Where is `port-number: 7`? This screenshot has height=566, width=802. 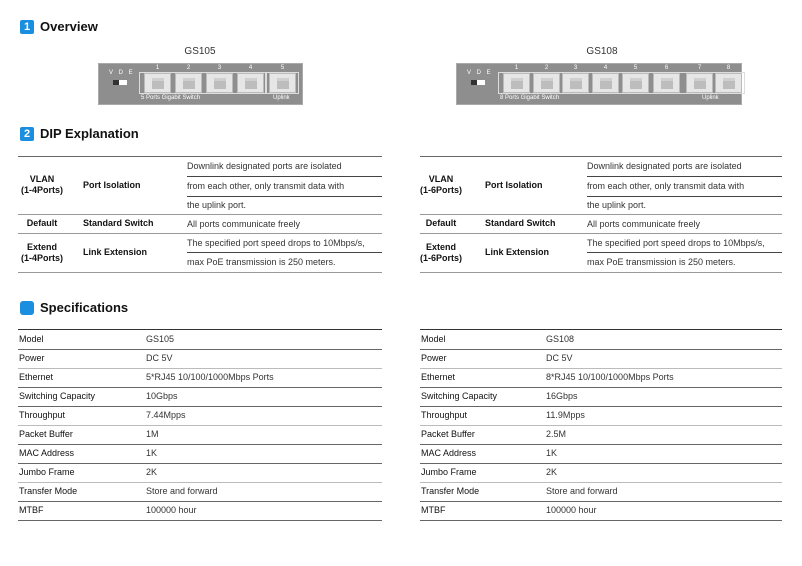
port-number: 7 is located at coordinates (699, 68).